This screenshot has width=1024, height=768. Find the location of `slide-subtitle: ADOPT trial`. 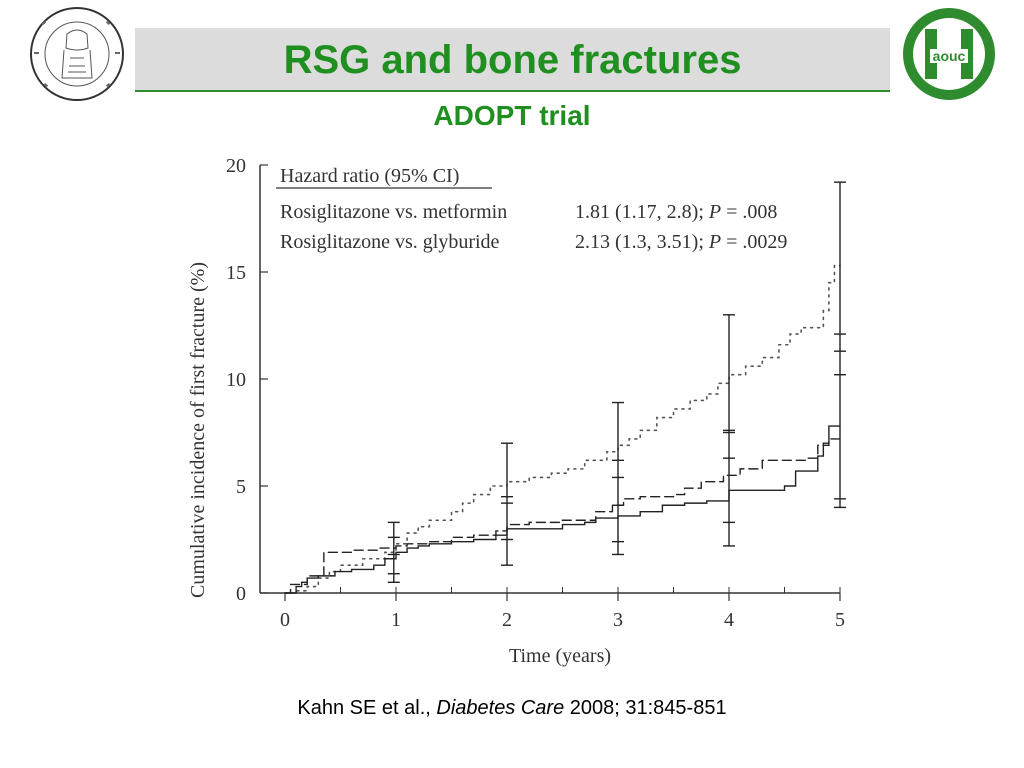

slide-subtitle: ADOPT trial is located at coordinates (512, 115).